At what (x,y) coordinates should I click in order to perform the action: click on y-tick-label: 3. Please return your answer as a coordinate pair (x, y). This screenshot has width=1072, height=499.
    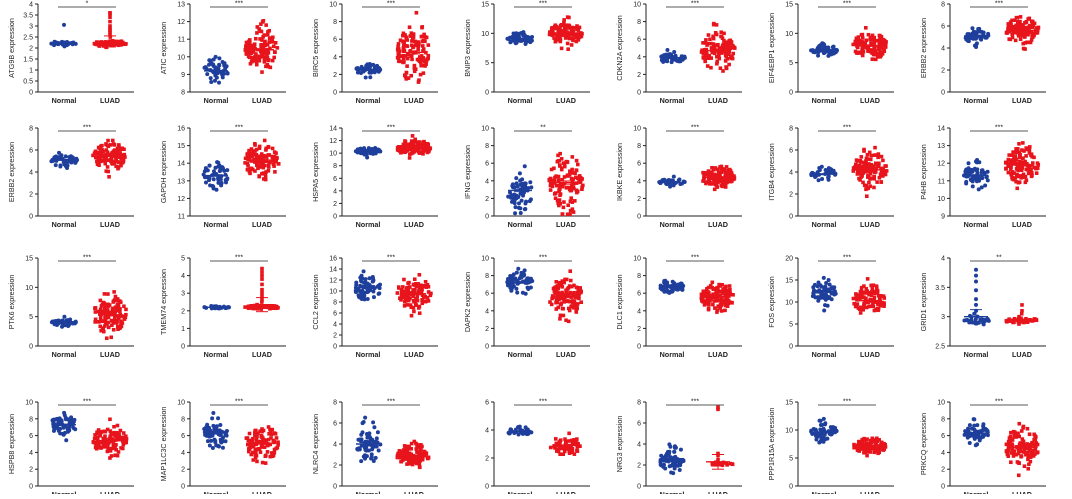
    Looking at the image, I should click on (943, 317).